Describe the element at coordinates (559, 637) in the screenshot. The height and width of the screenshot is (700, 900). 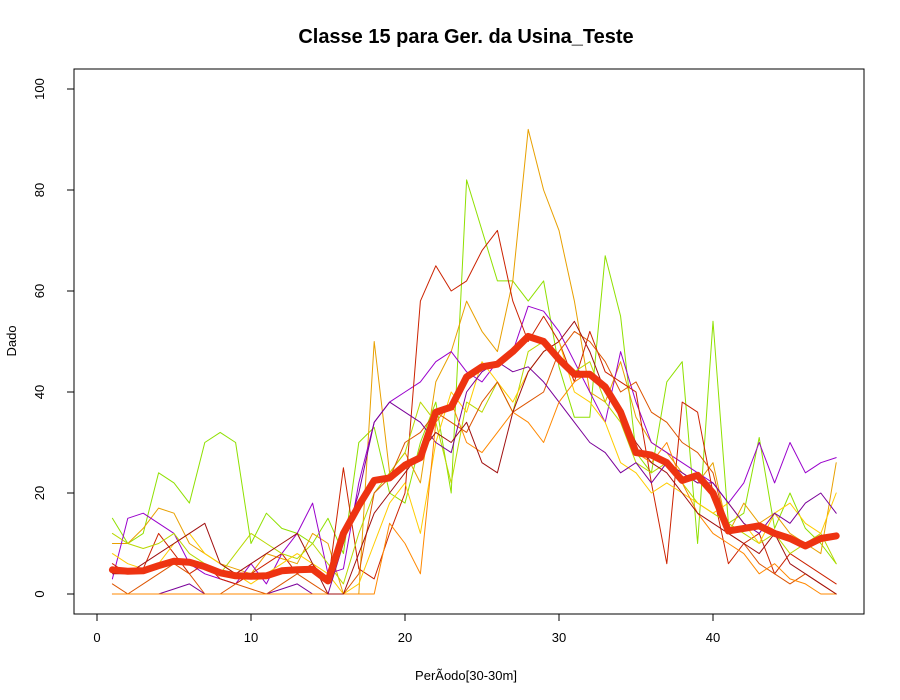
I see `x-tick-label: 30` at that location.